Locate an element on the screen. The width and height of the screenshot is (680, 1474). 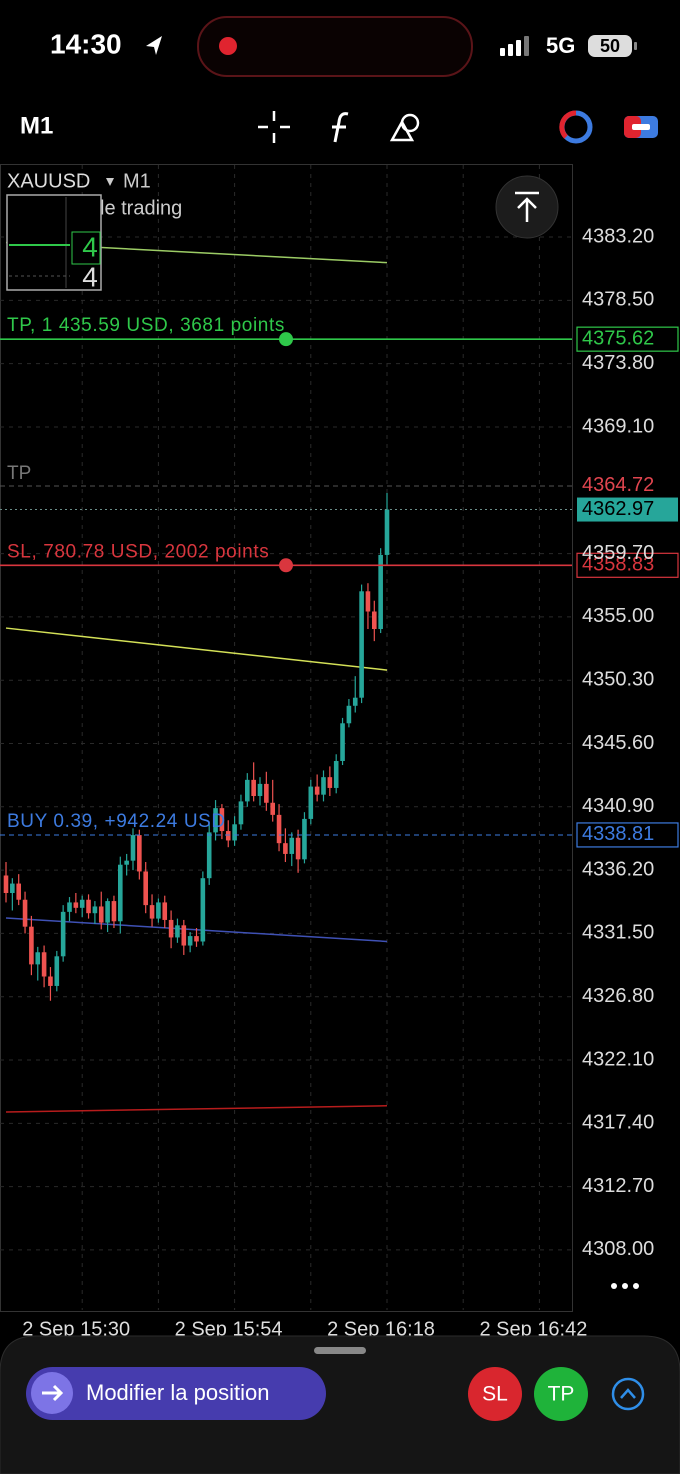
x-tick-label: 2 Sep 16:42 is located at coordinates (533, 1329).